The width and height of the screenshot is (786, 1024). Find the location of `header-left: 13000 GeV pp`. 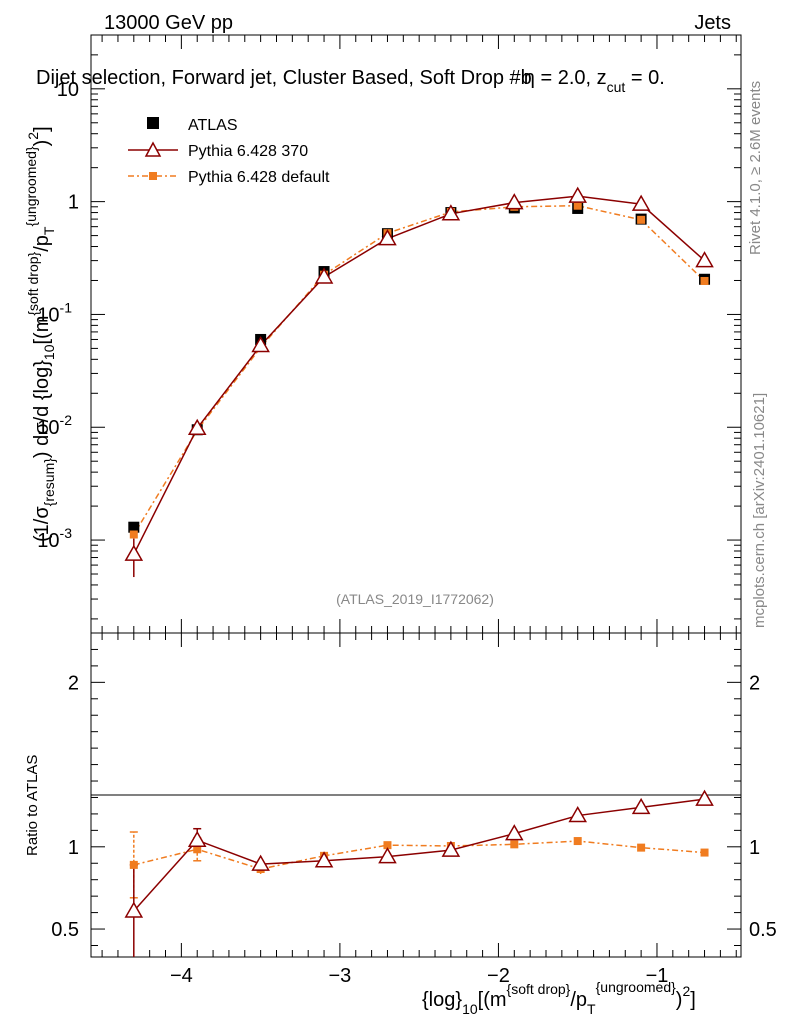

header-left: 13000 GeV pp is located at coordinates (168, 23).